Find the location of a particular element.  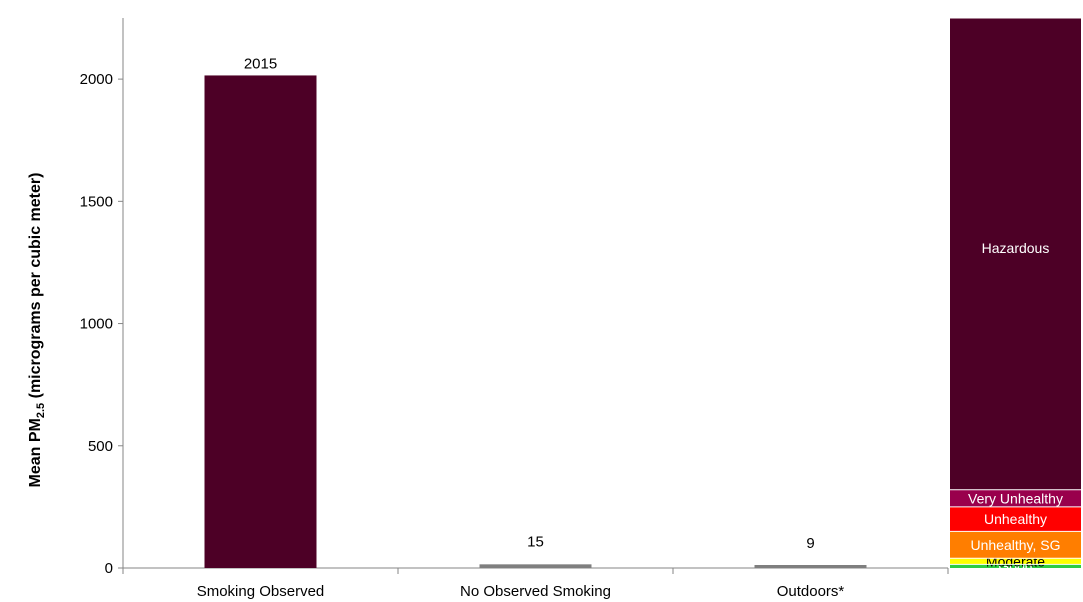

category-label: Smoking Observed is located at coordinates (261, 591).